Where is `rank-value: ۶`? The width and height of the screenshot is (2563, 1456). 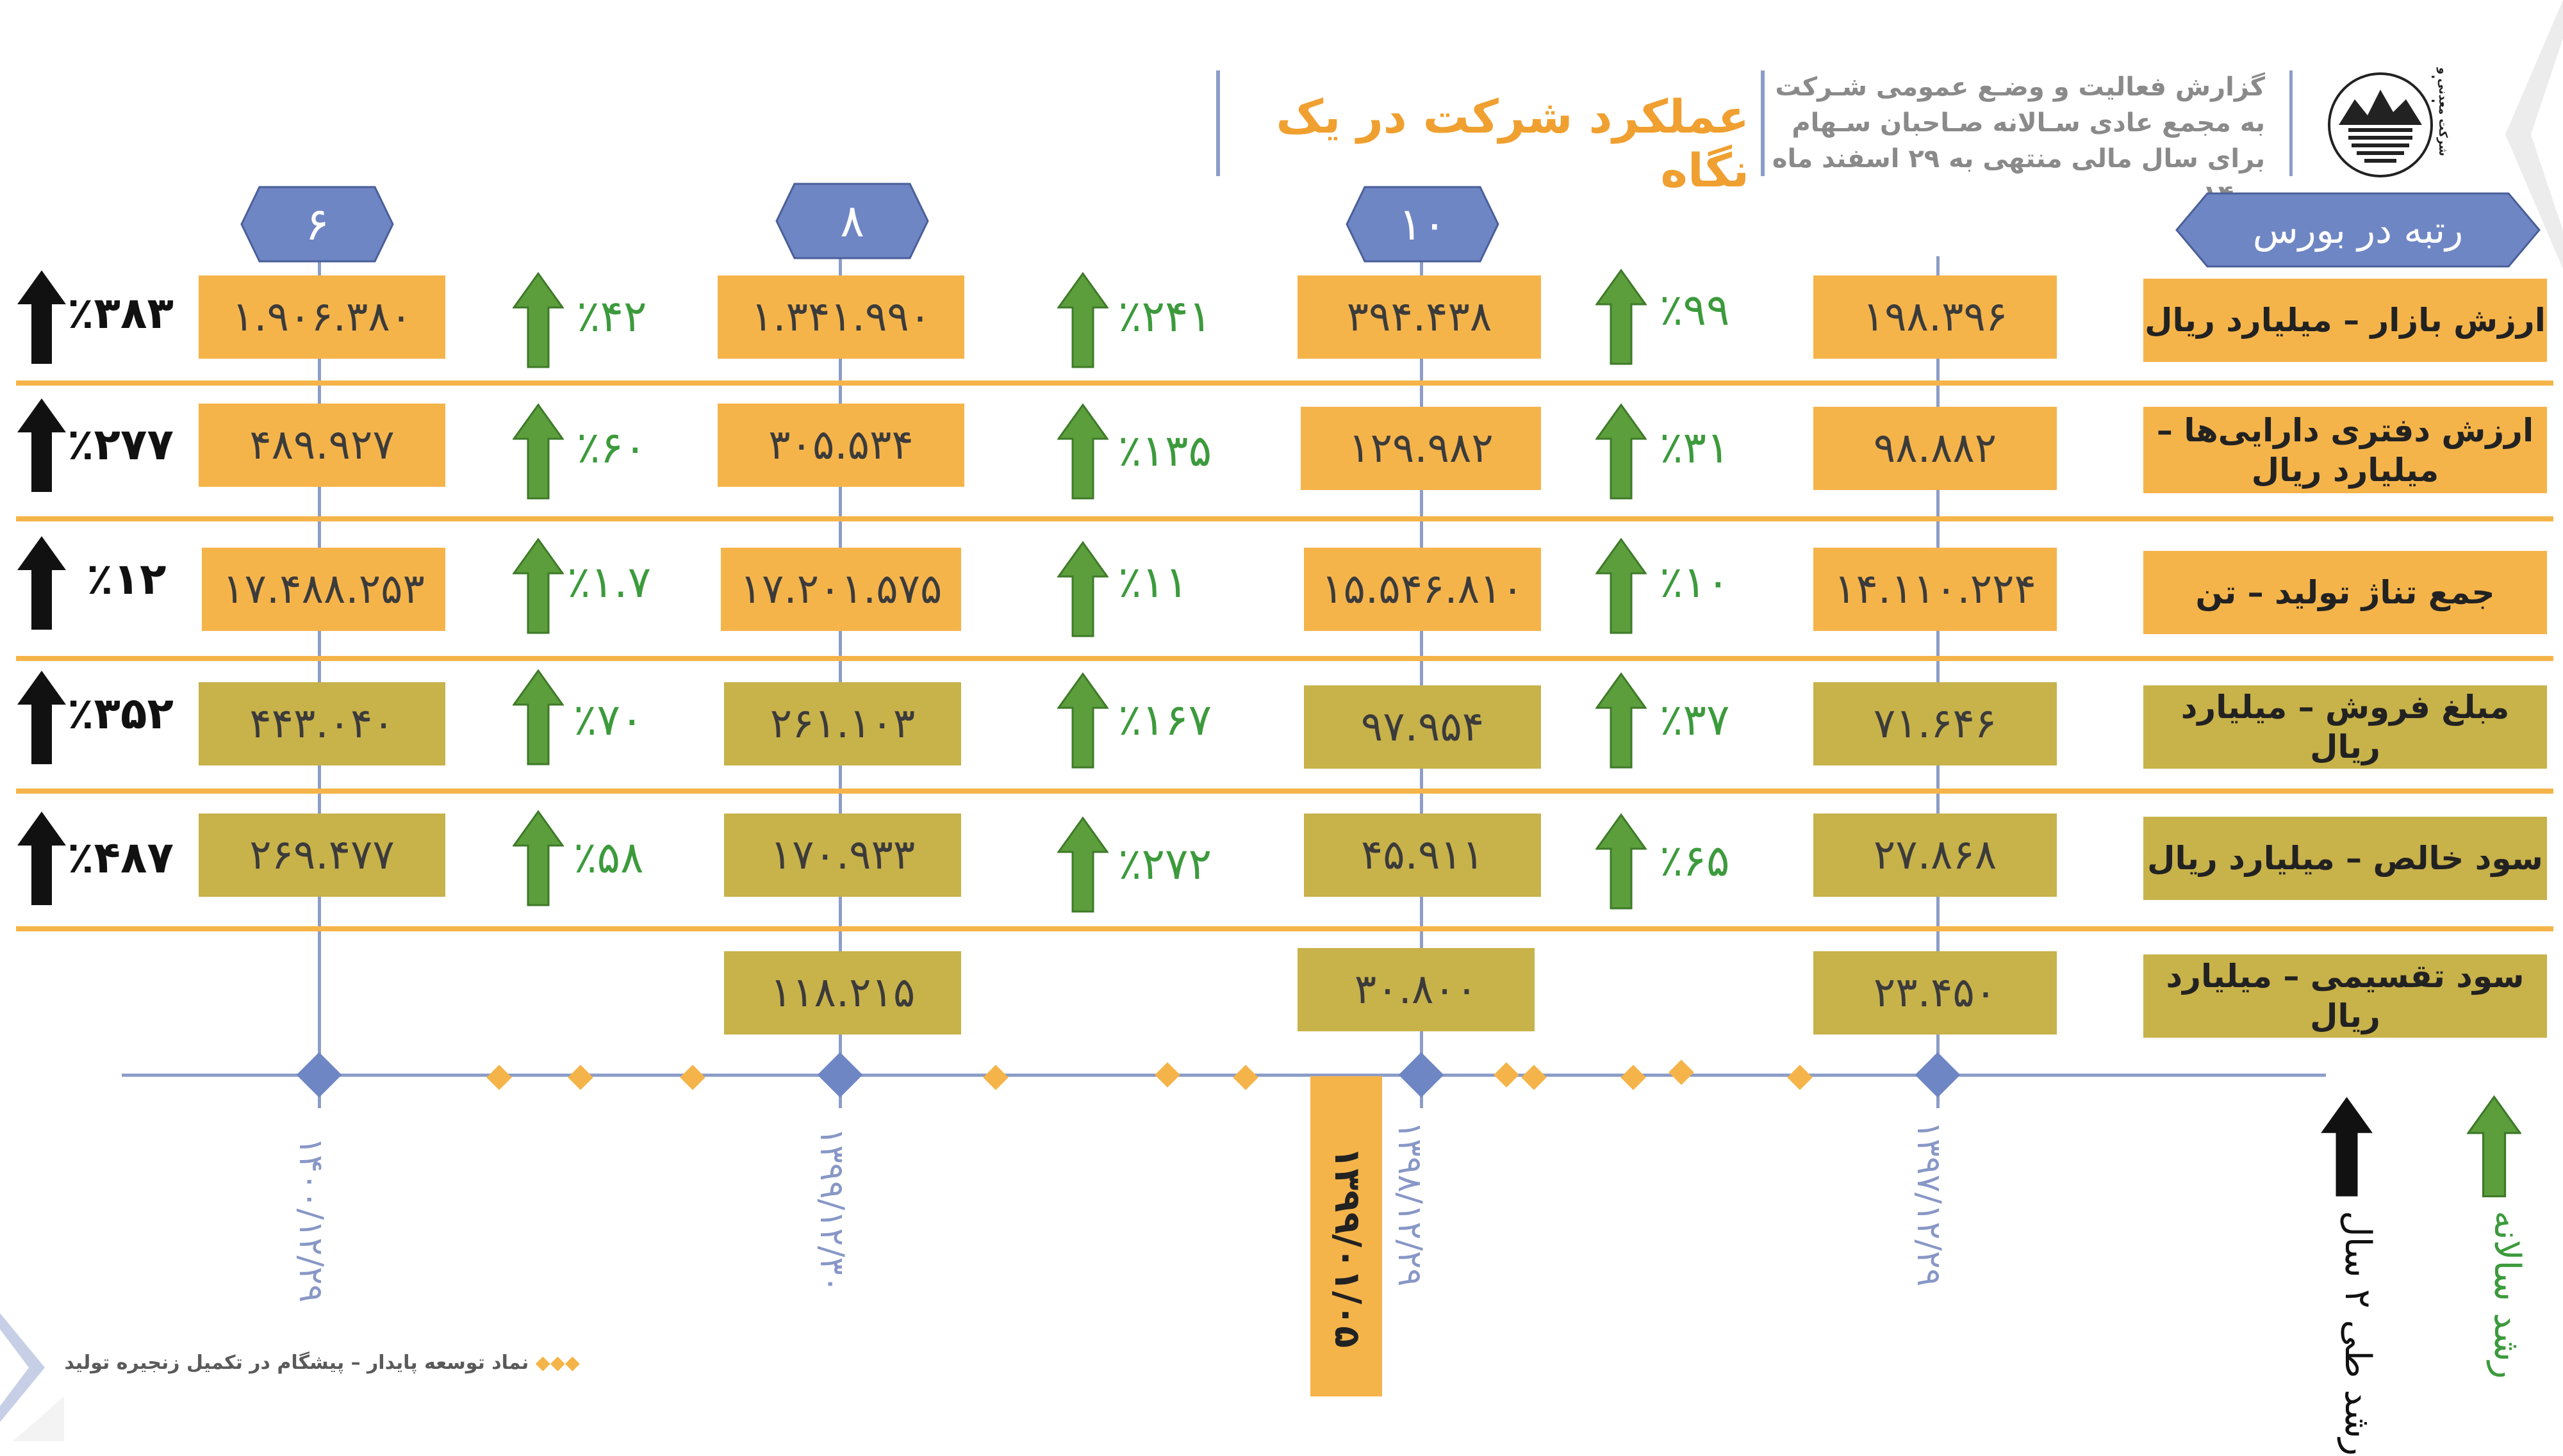 rank-value: ۶ is located at coordinates (317, 224).